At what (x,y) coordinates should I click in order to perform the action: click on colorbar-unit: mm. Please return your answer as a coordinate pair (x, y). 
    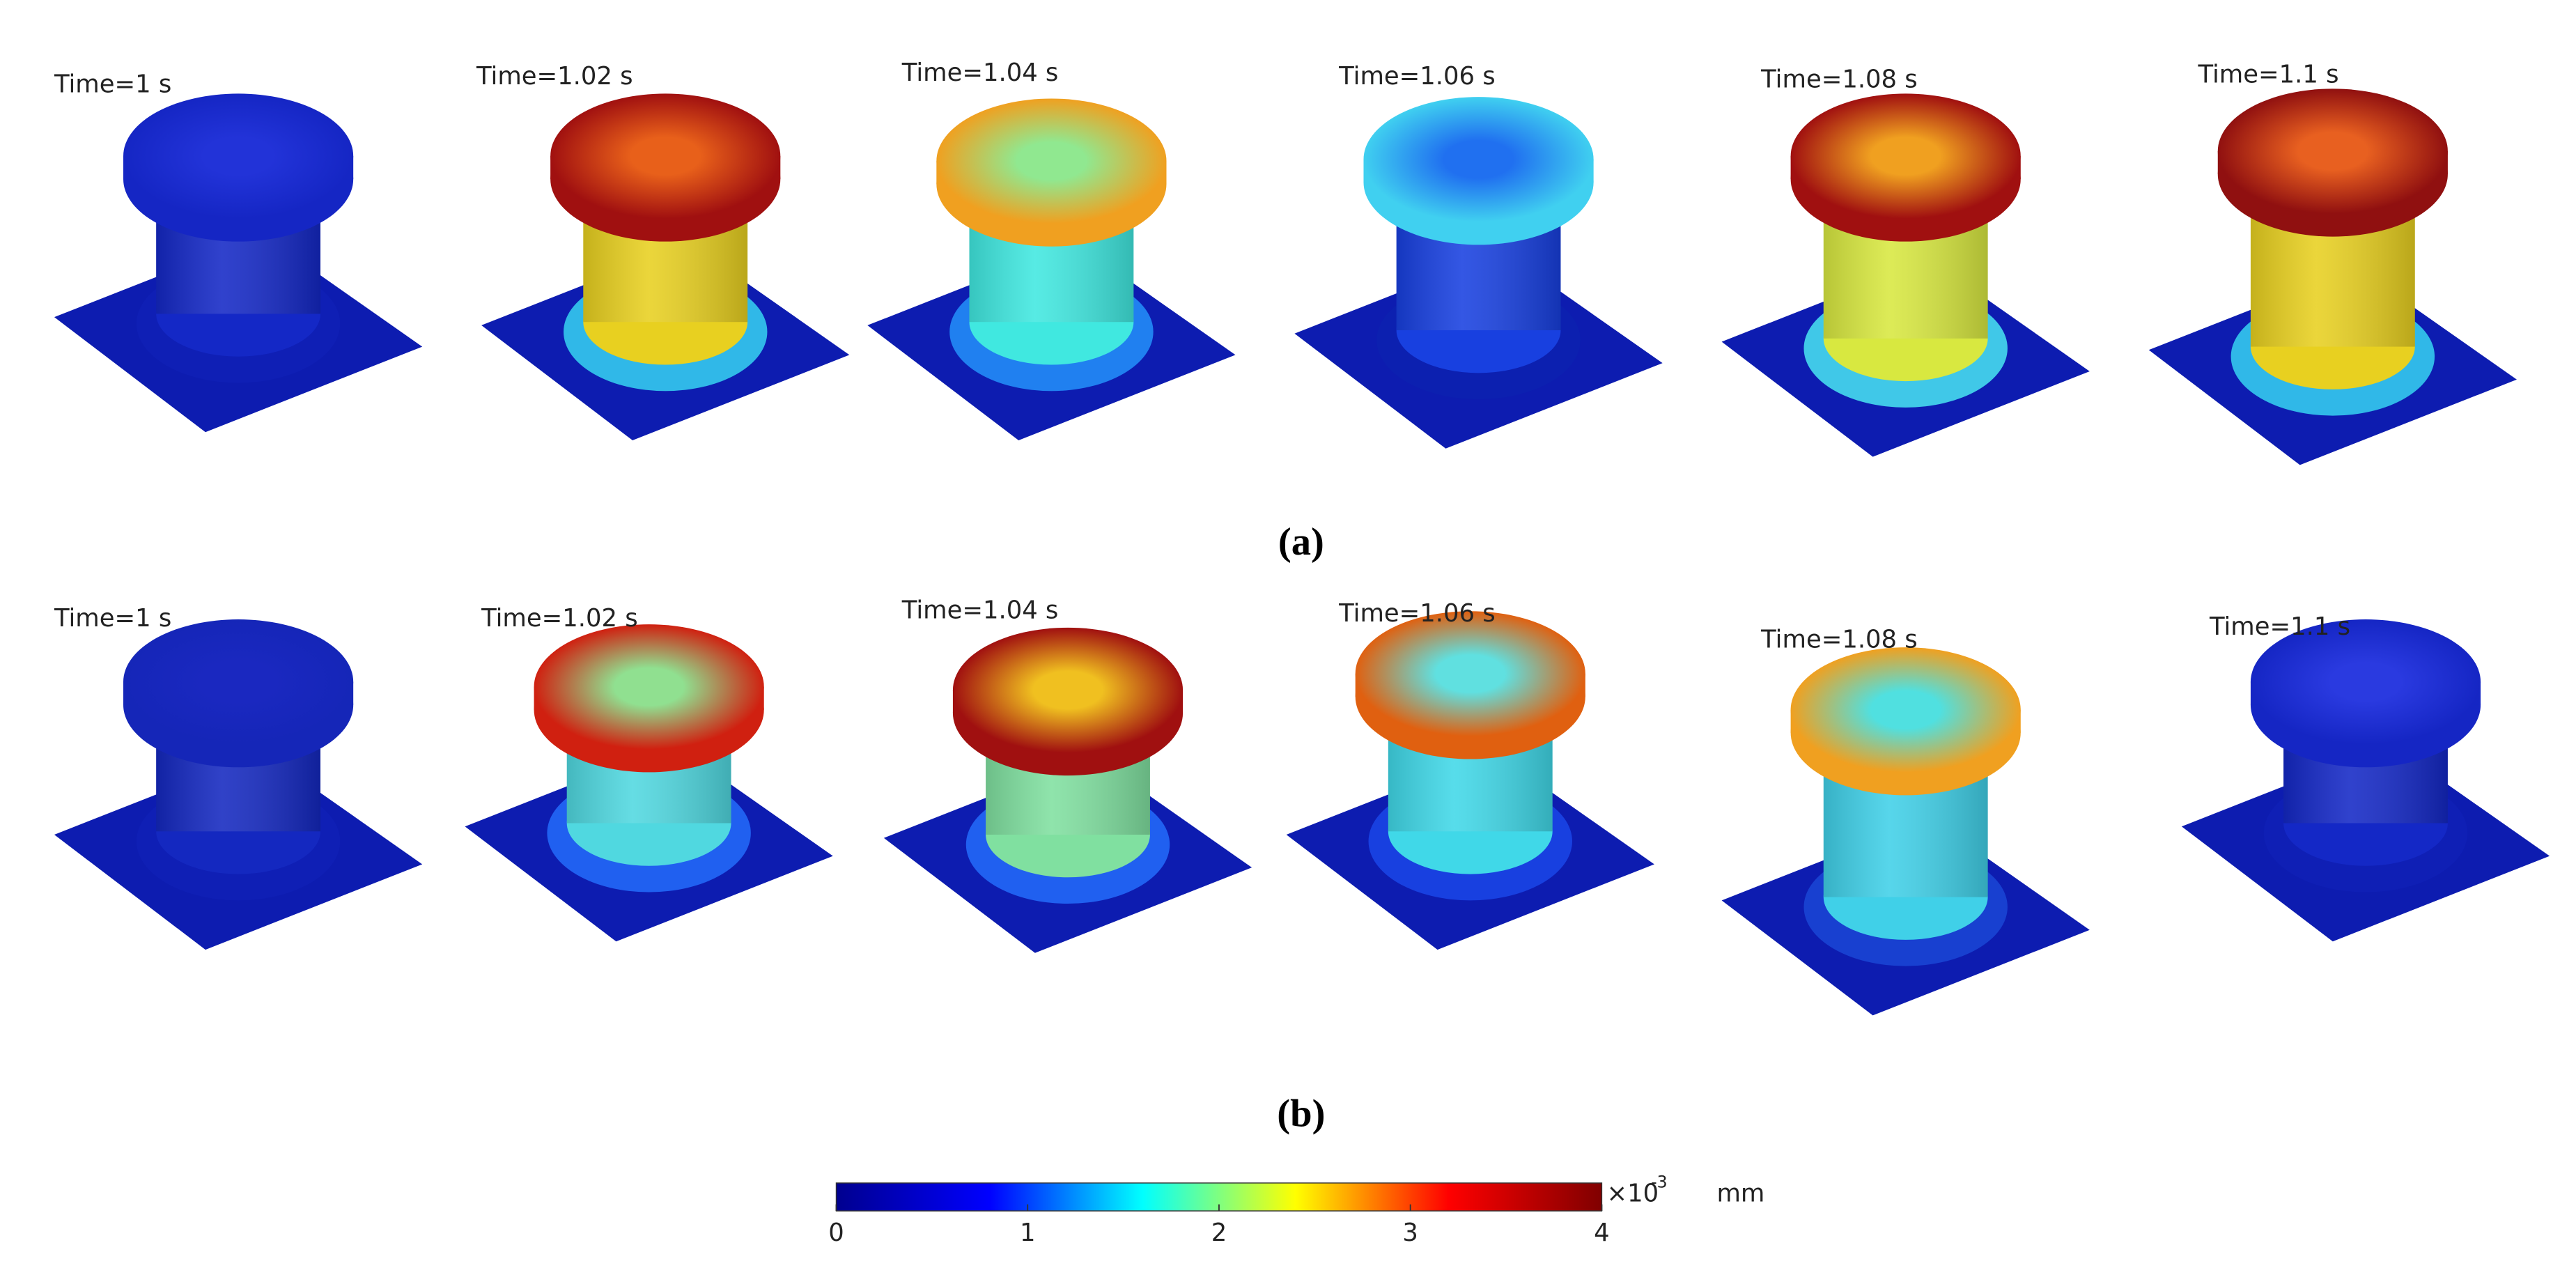
    Looking at the image, I should click on (1741, 1193).